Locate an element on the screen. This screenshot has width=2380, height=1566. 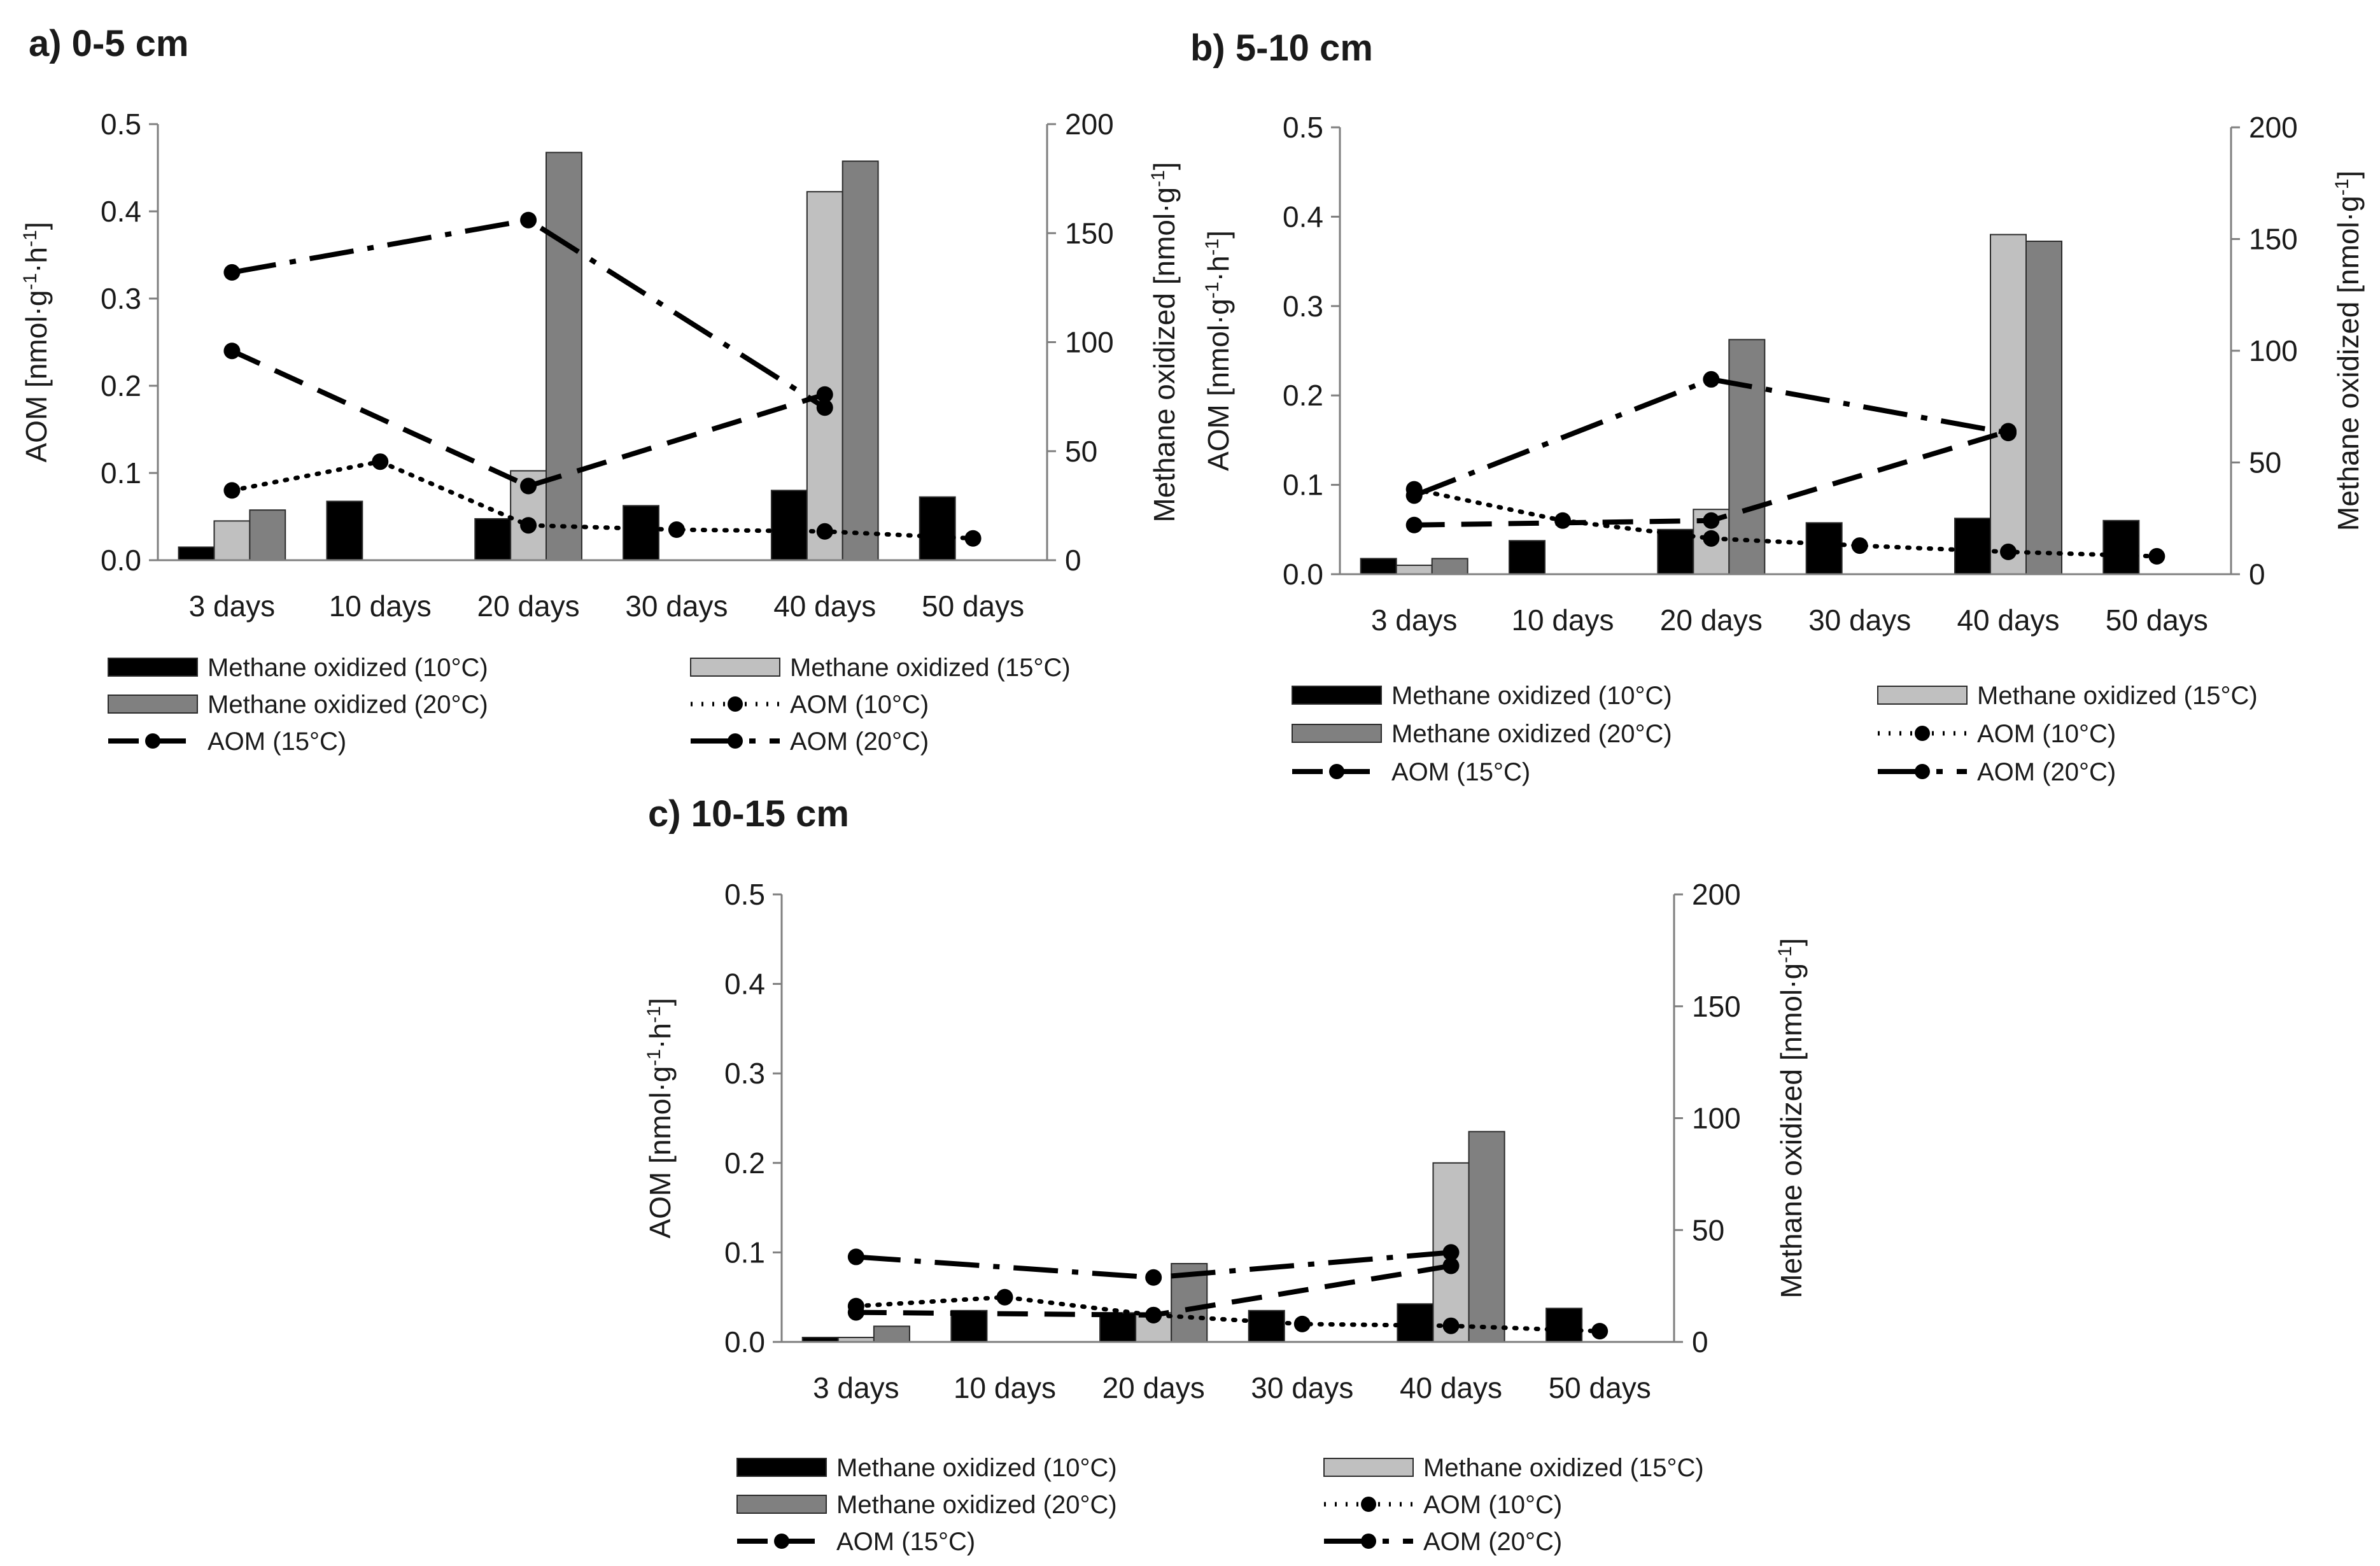
left-axis-tick-label: 0.1 is located at coordinates (744, 1252).